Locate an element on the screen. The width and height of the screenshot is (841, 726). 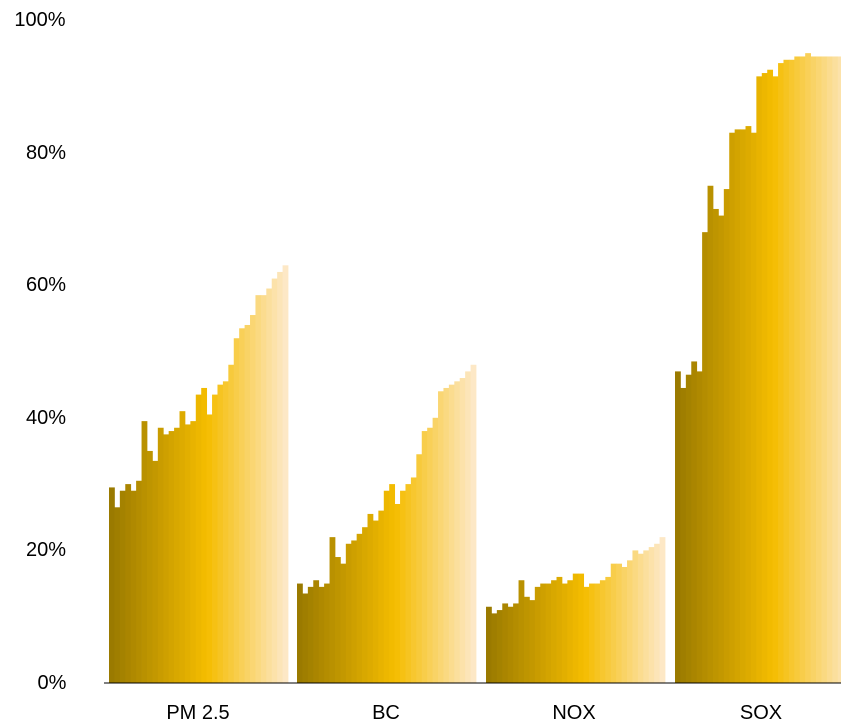
y-tick-label: 100% is located at coordinates (39, 20).